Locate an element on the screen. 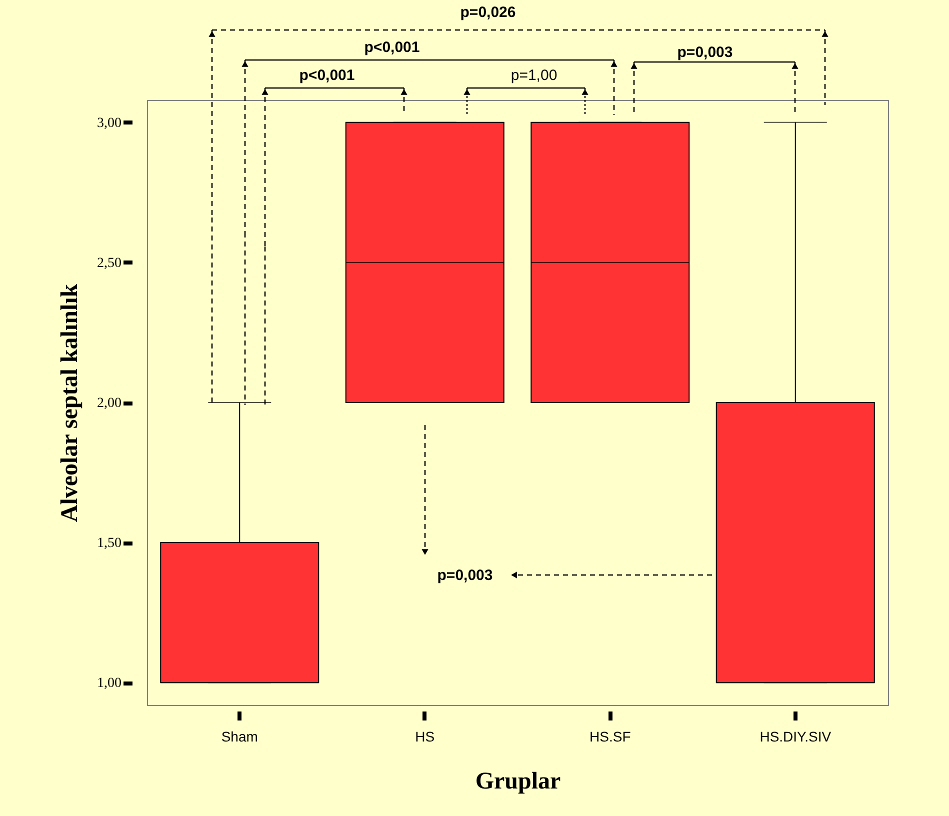  y-tick-label: 3,00 is located at coordinates (109, 123).